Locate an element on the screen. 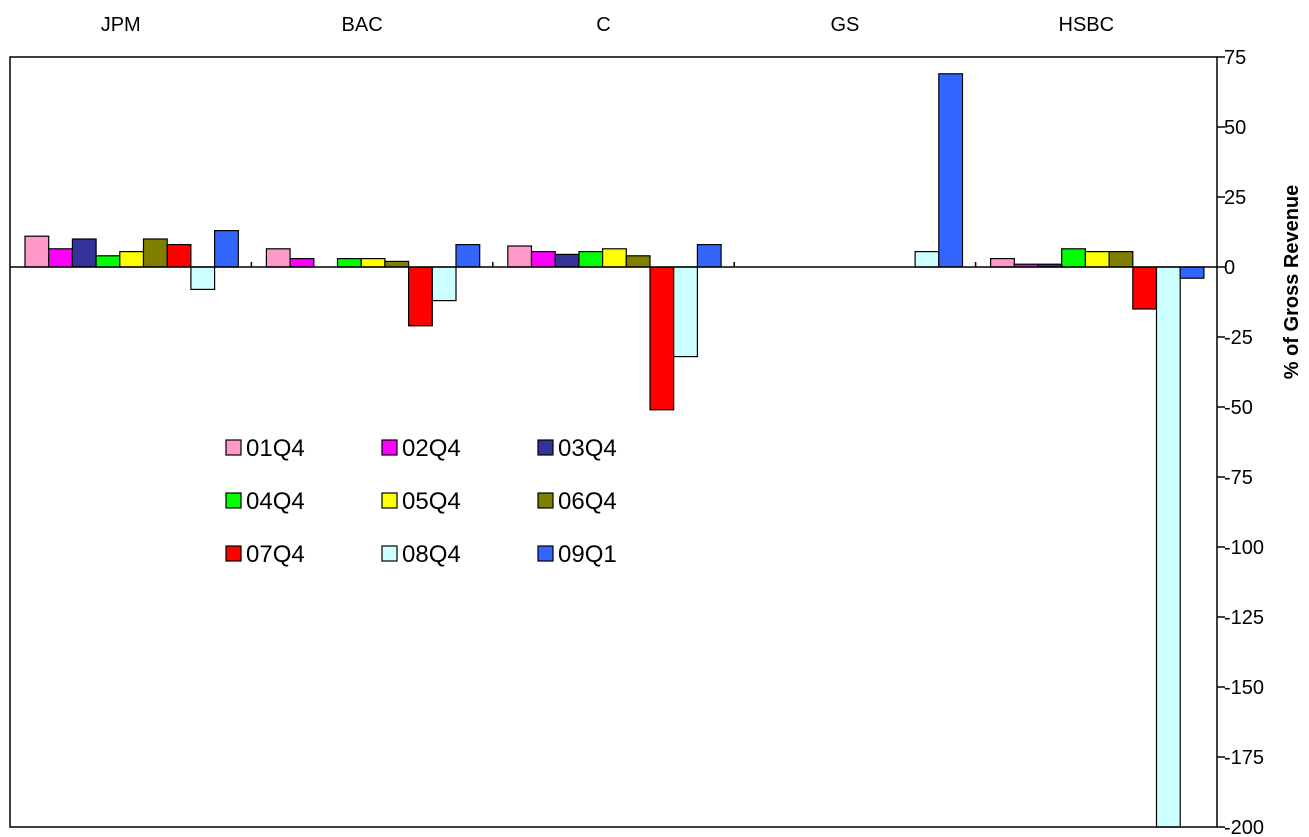  bar-c-03q4 is located at coordinates (567, 260).